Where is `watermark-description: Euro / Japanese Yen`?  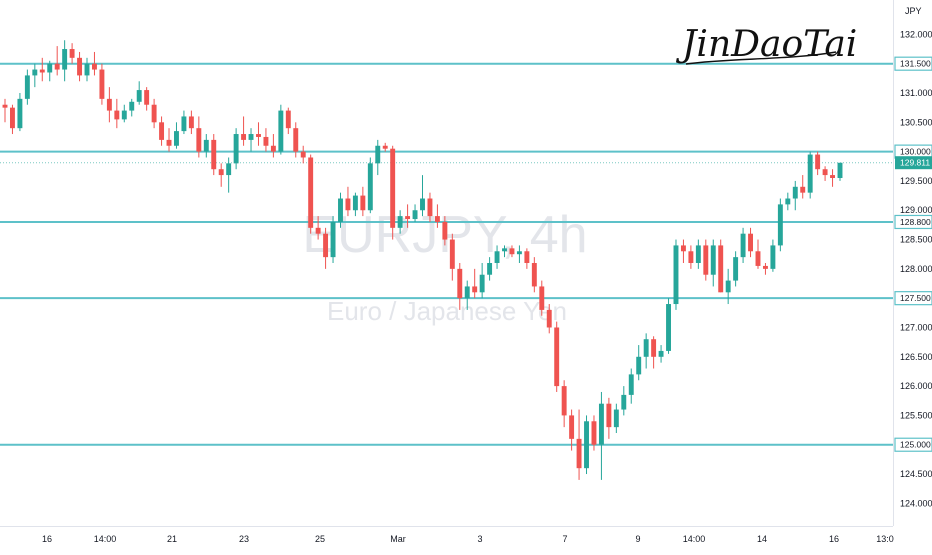 watermark-description: Euro / Japanese Yen is located at coordinates (447, 311).